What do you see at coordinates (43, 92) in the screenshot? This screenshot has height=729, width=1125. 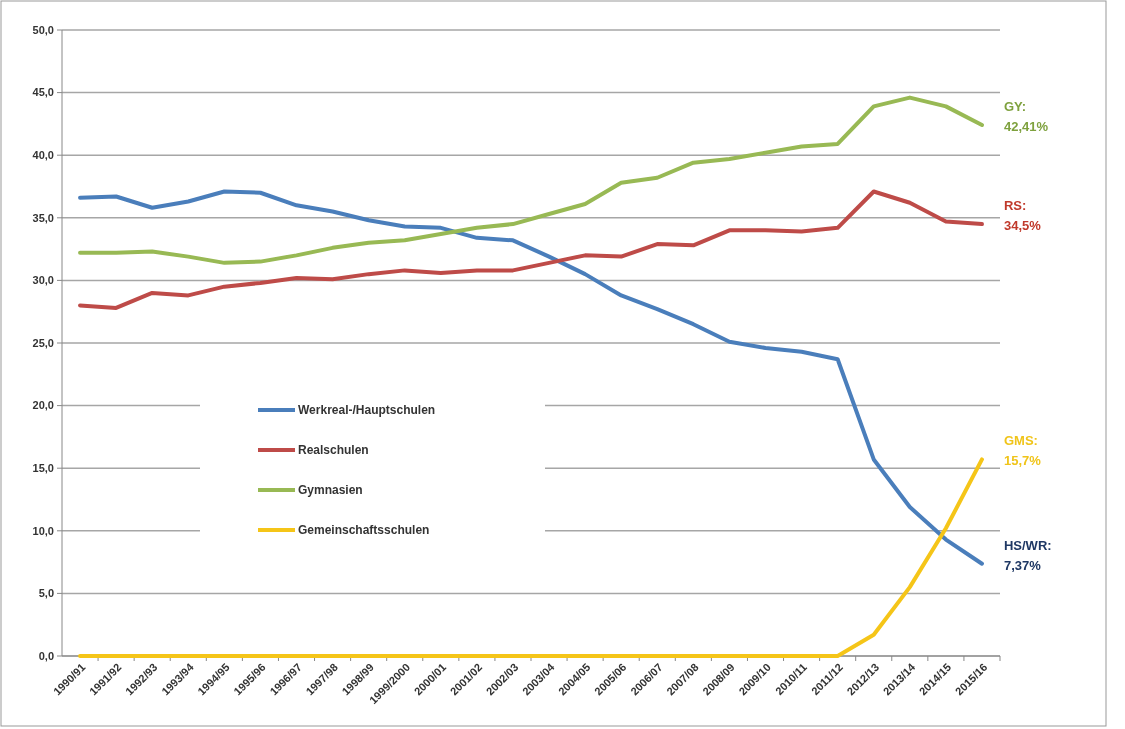 I see `y-tick-label: 45,0` at bounding box center [43, 92].